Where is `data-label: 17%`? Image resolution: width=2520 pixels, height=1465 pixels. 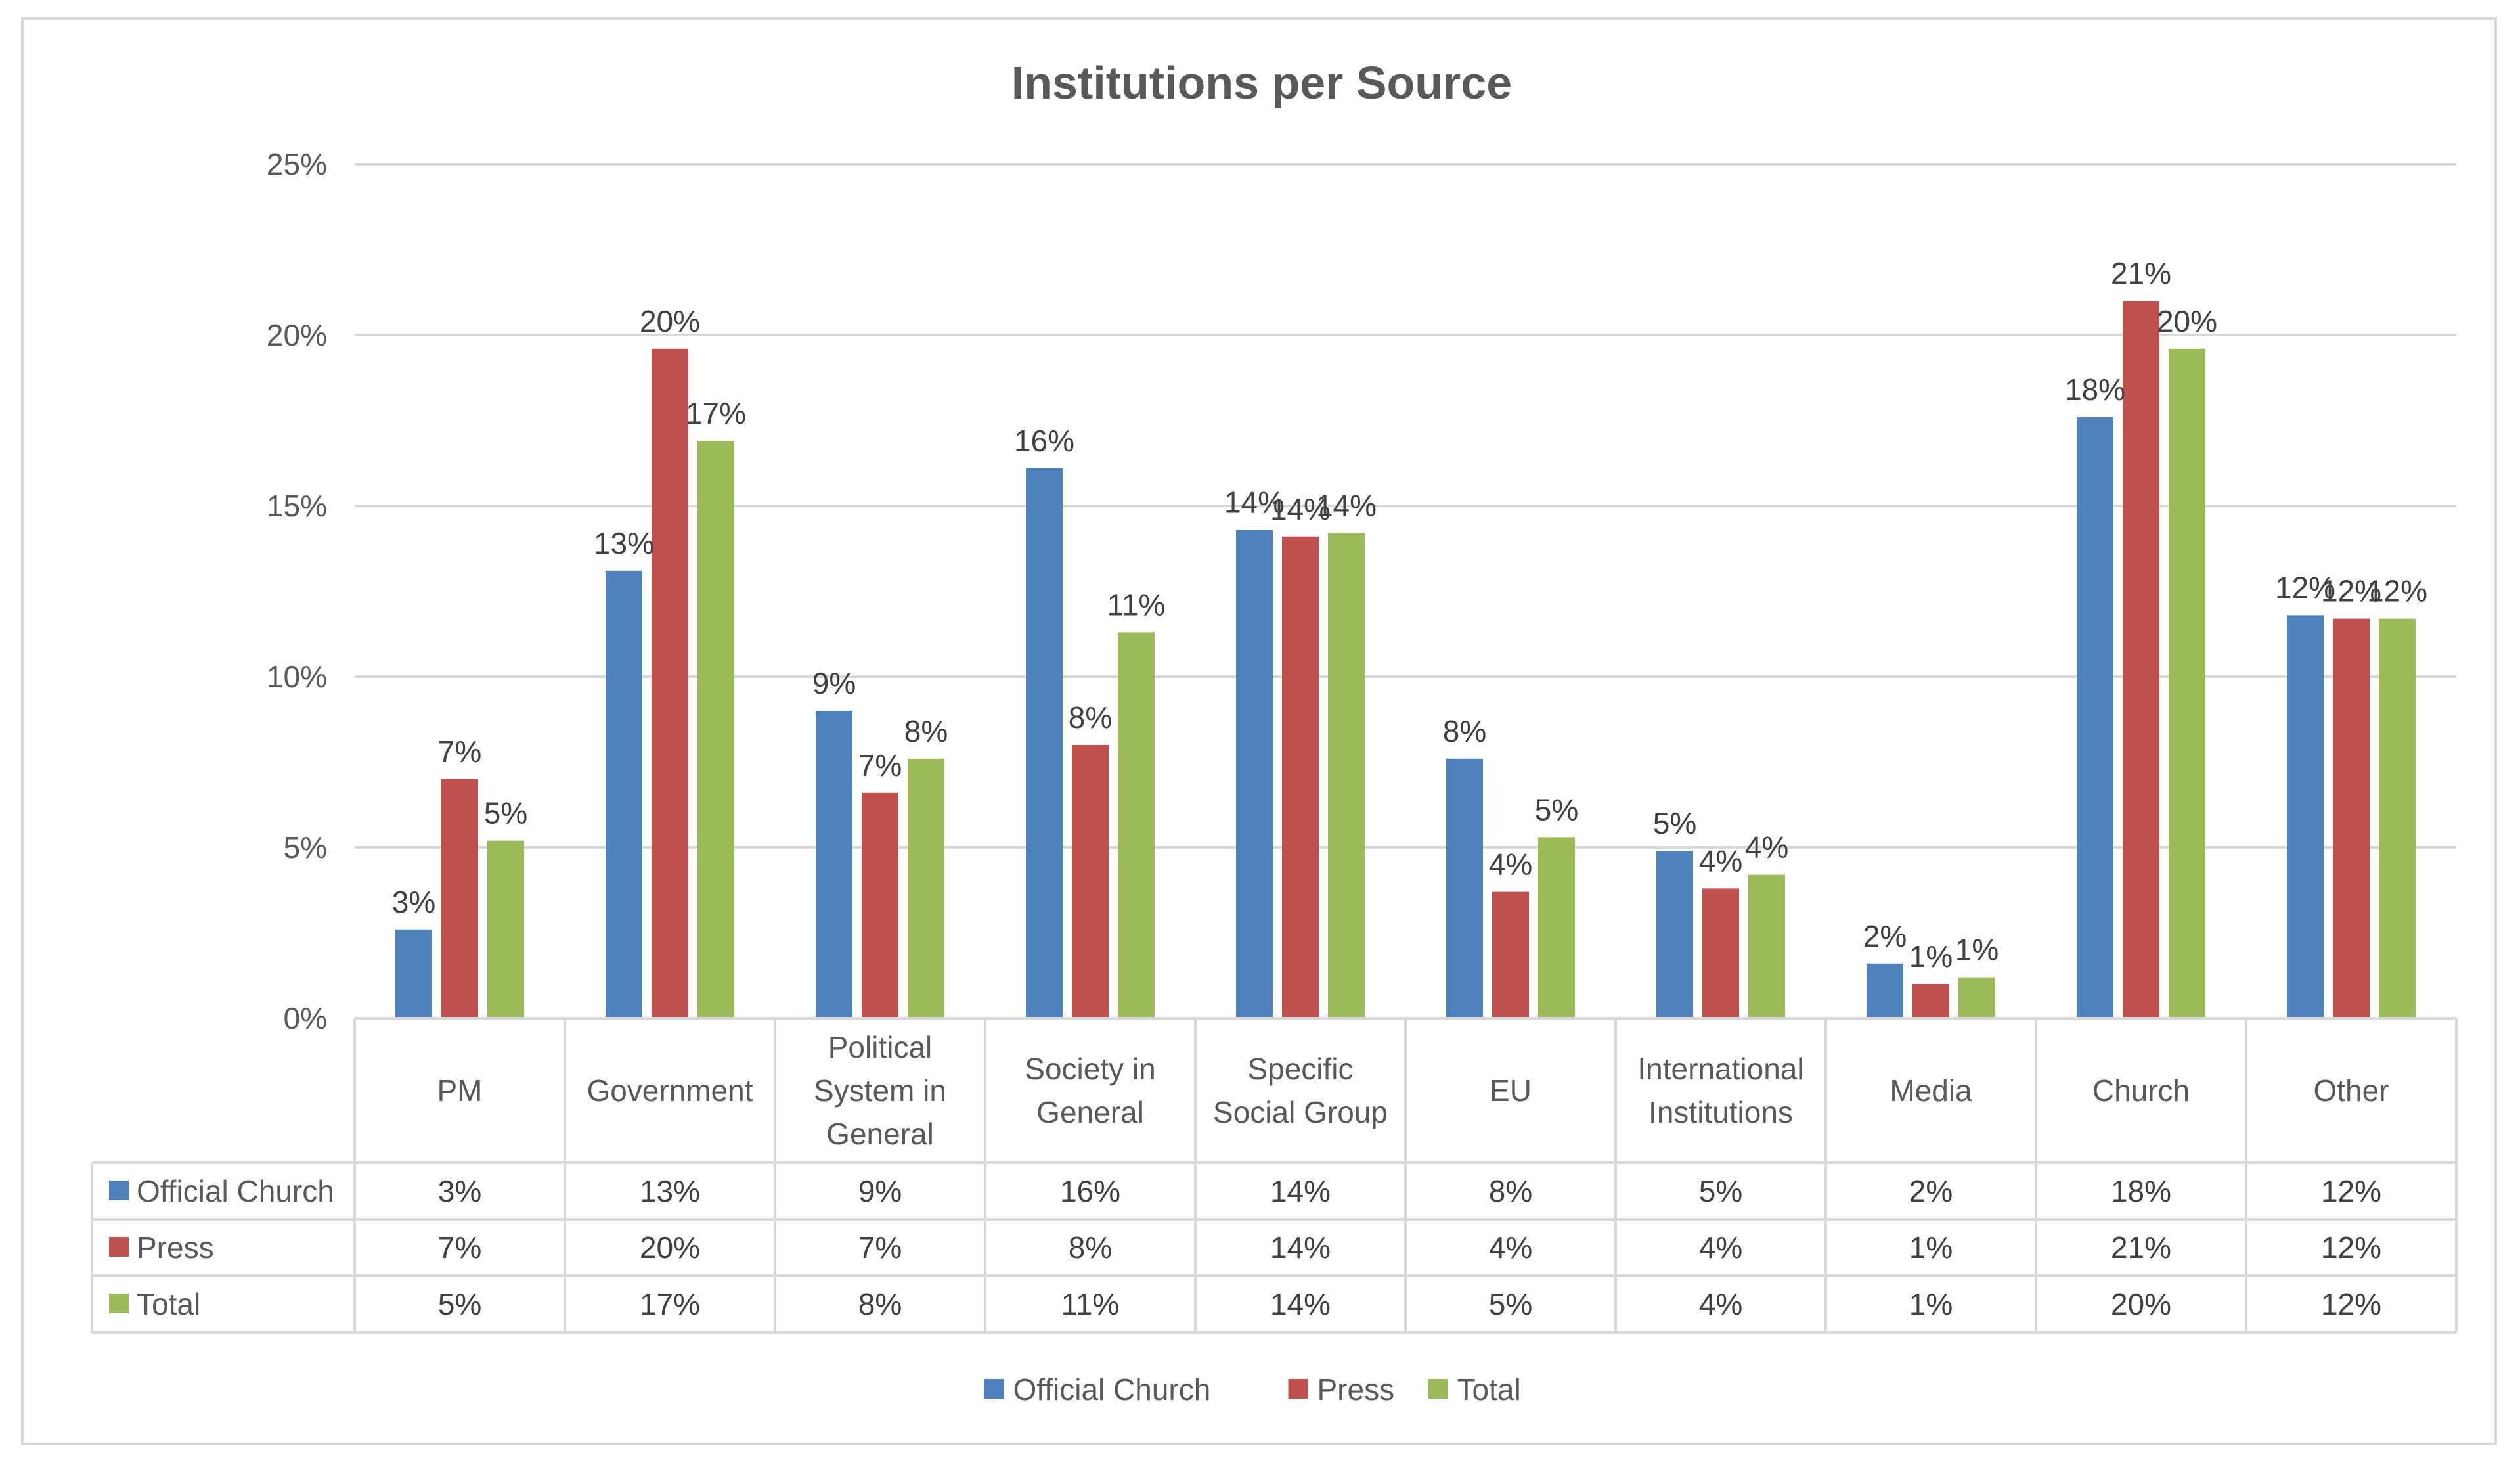 data-label: 17% is located at coordinates (716, 413).